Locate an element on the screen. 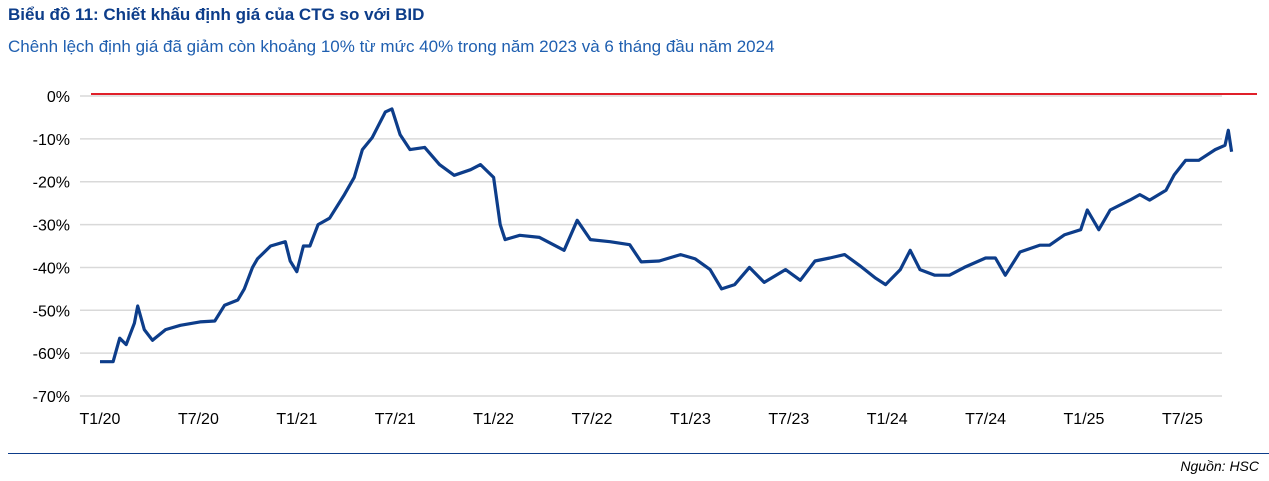 This screenshot has width=1269, height=481. footer-divider is located at coordinates (638, 453).